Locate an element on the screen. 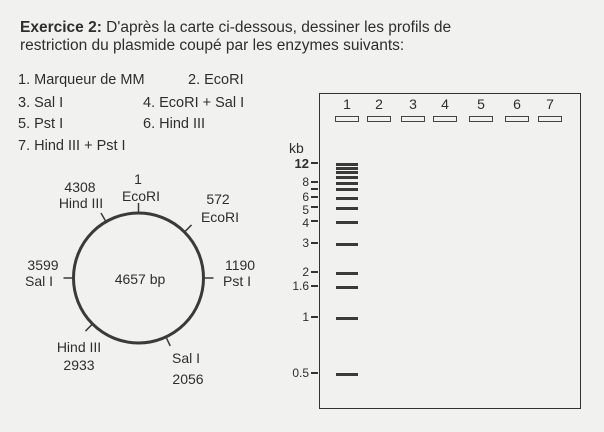 The height and width of the screenshot is (432, 604). ladder-size-label: 1 is located at coordinates (305, 317).